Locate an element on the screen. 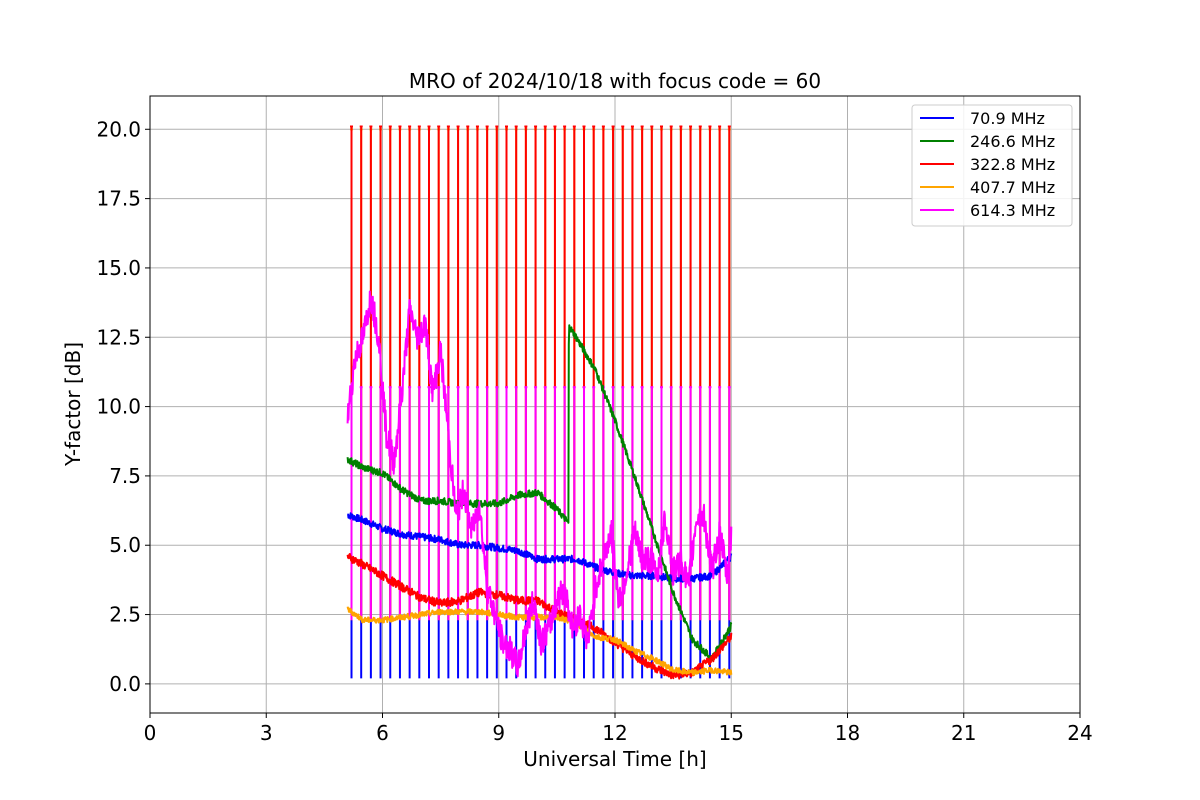 The image size is (1200, 800). y-tick-label: 10.0 is located at coordinates (118, 407).